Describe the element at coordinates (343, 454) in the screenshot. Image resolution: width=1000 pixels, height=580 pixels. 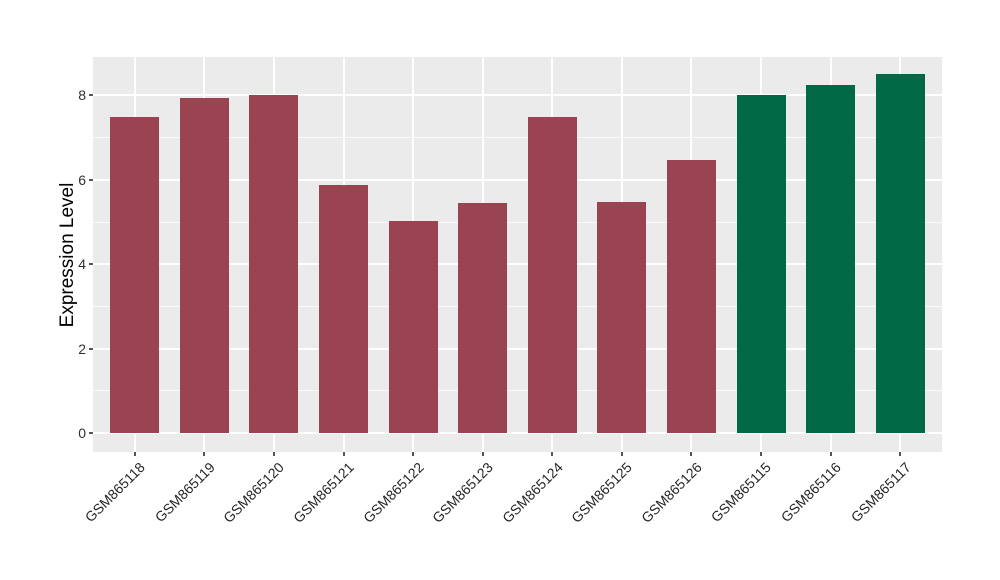
I see `x-tick-mark-GSM865121` at that location.